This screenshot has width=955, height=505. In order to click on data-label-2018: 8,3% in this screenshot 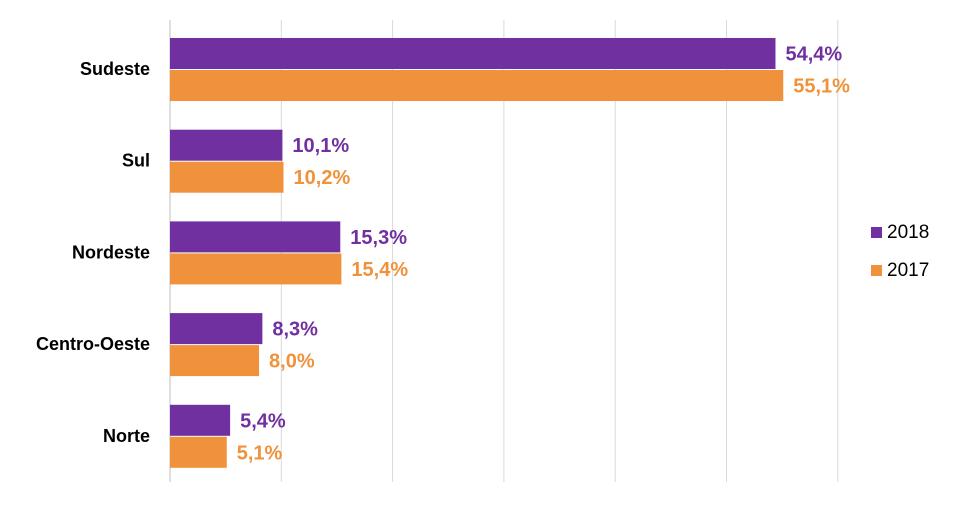, I will do `click(295, 330)`.